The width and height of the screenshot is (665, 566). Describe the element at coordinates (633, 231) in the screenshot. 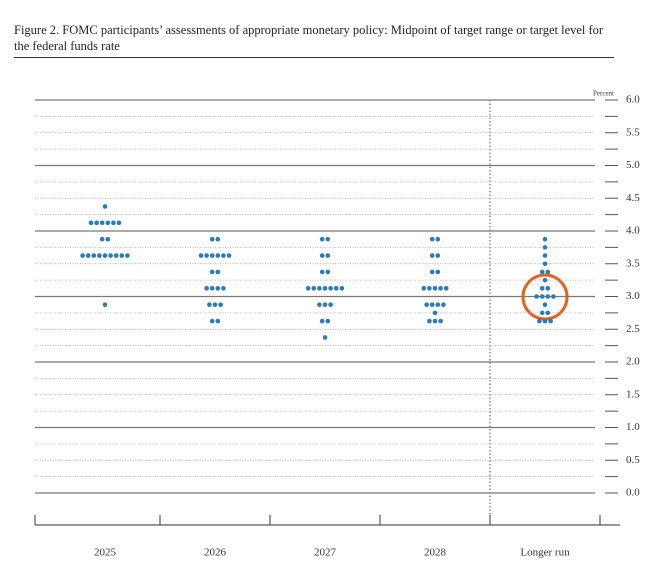

I see `y-tick-label: 4.0` at that location.